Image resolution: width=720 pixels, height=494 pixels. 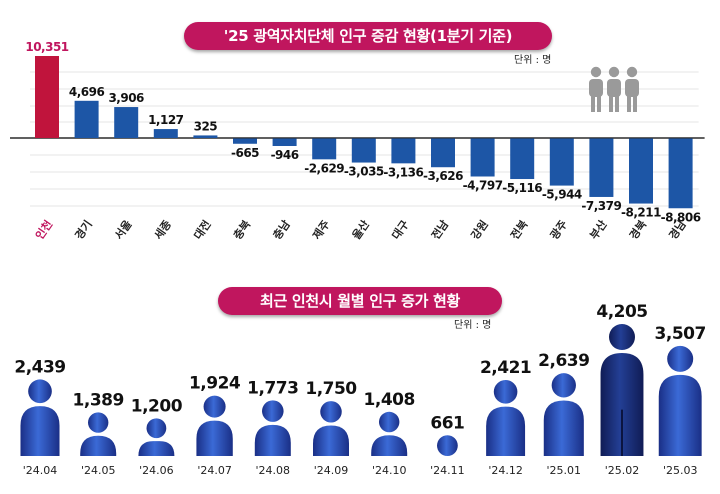 What do you see at coordinates (214, 470) in the screenshot?
I see `month-label: '24.07` at bounding box center [214, 470].